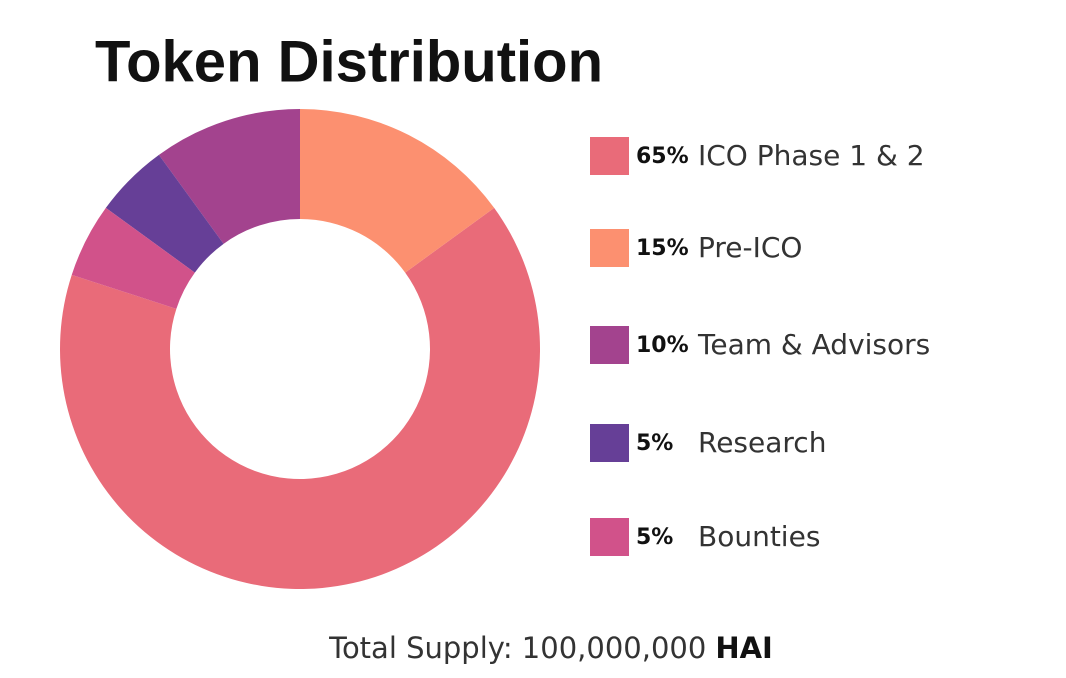  What do you see at coordinates (750, 247) in the screenshot?
I see `legend-label: Pre-ICO` at bounding box center [750, 247].